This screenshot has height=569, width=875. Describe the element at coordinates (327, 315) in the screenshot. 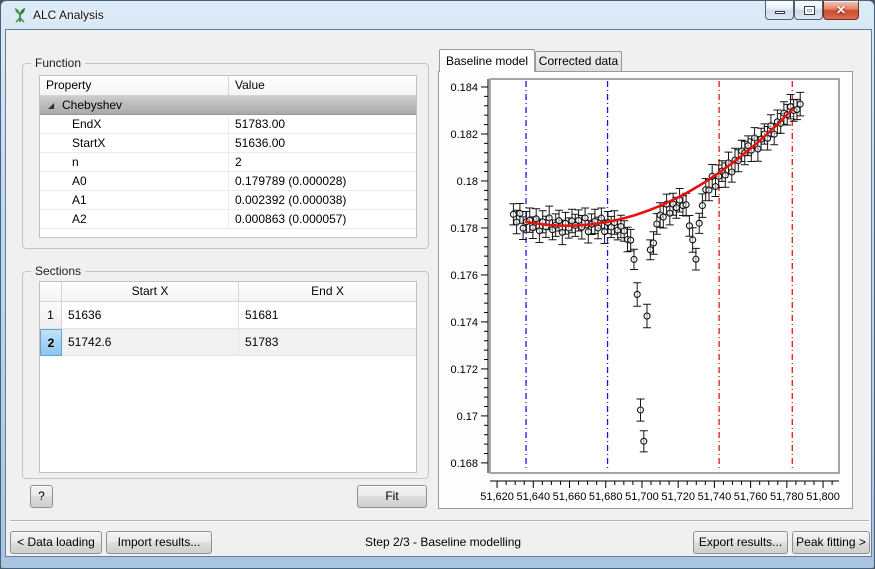

I see `endx-cell: 51681` at that location.